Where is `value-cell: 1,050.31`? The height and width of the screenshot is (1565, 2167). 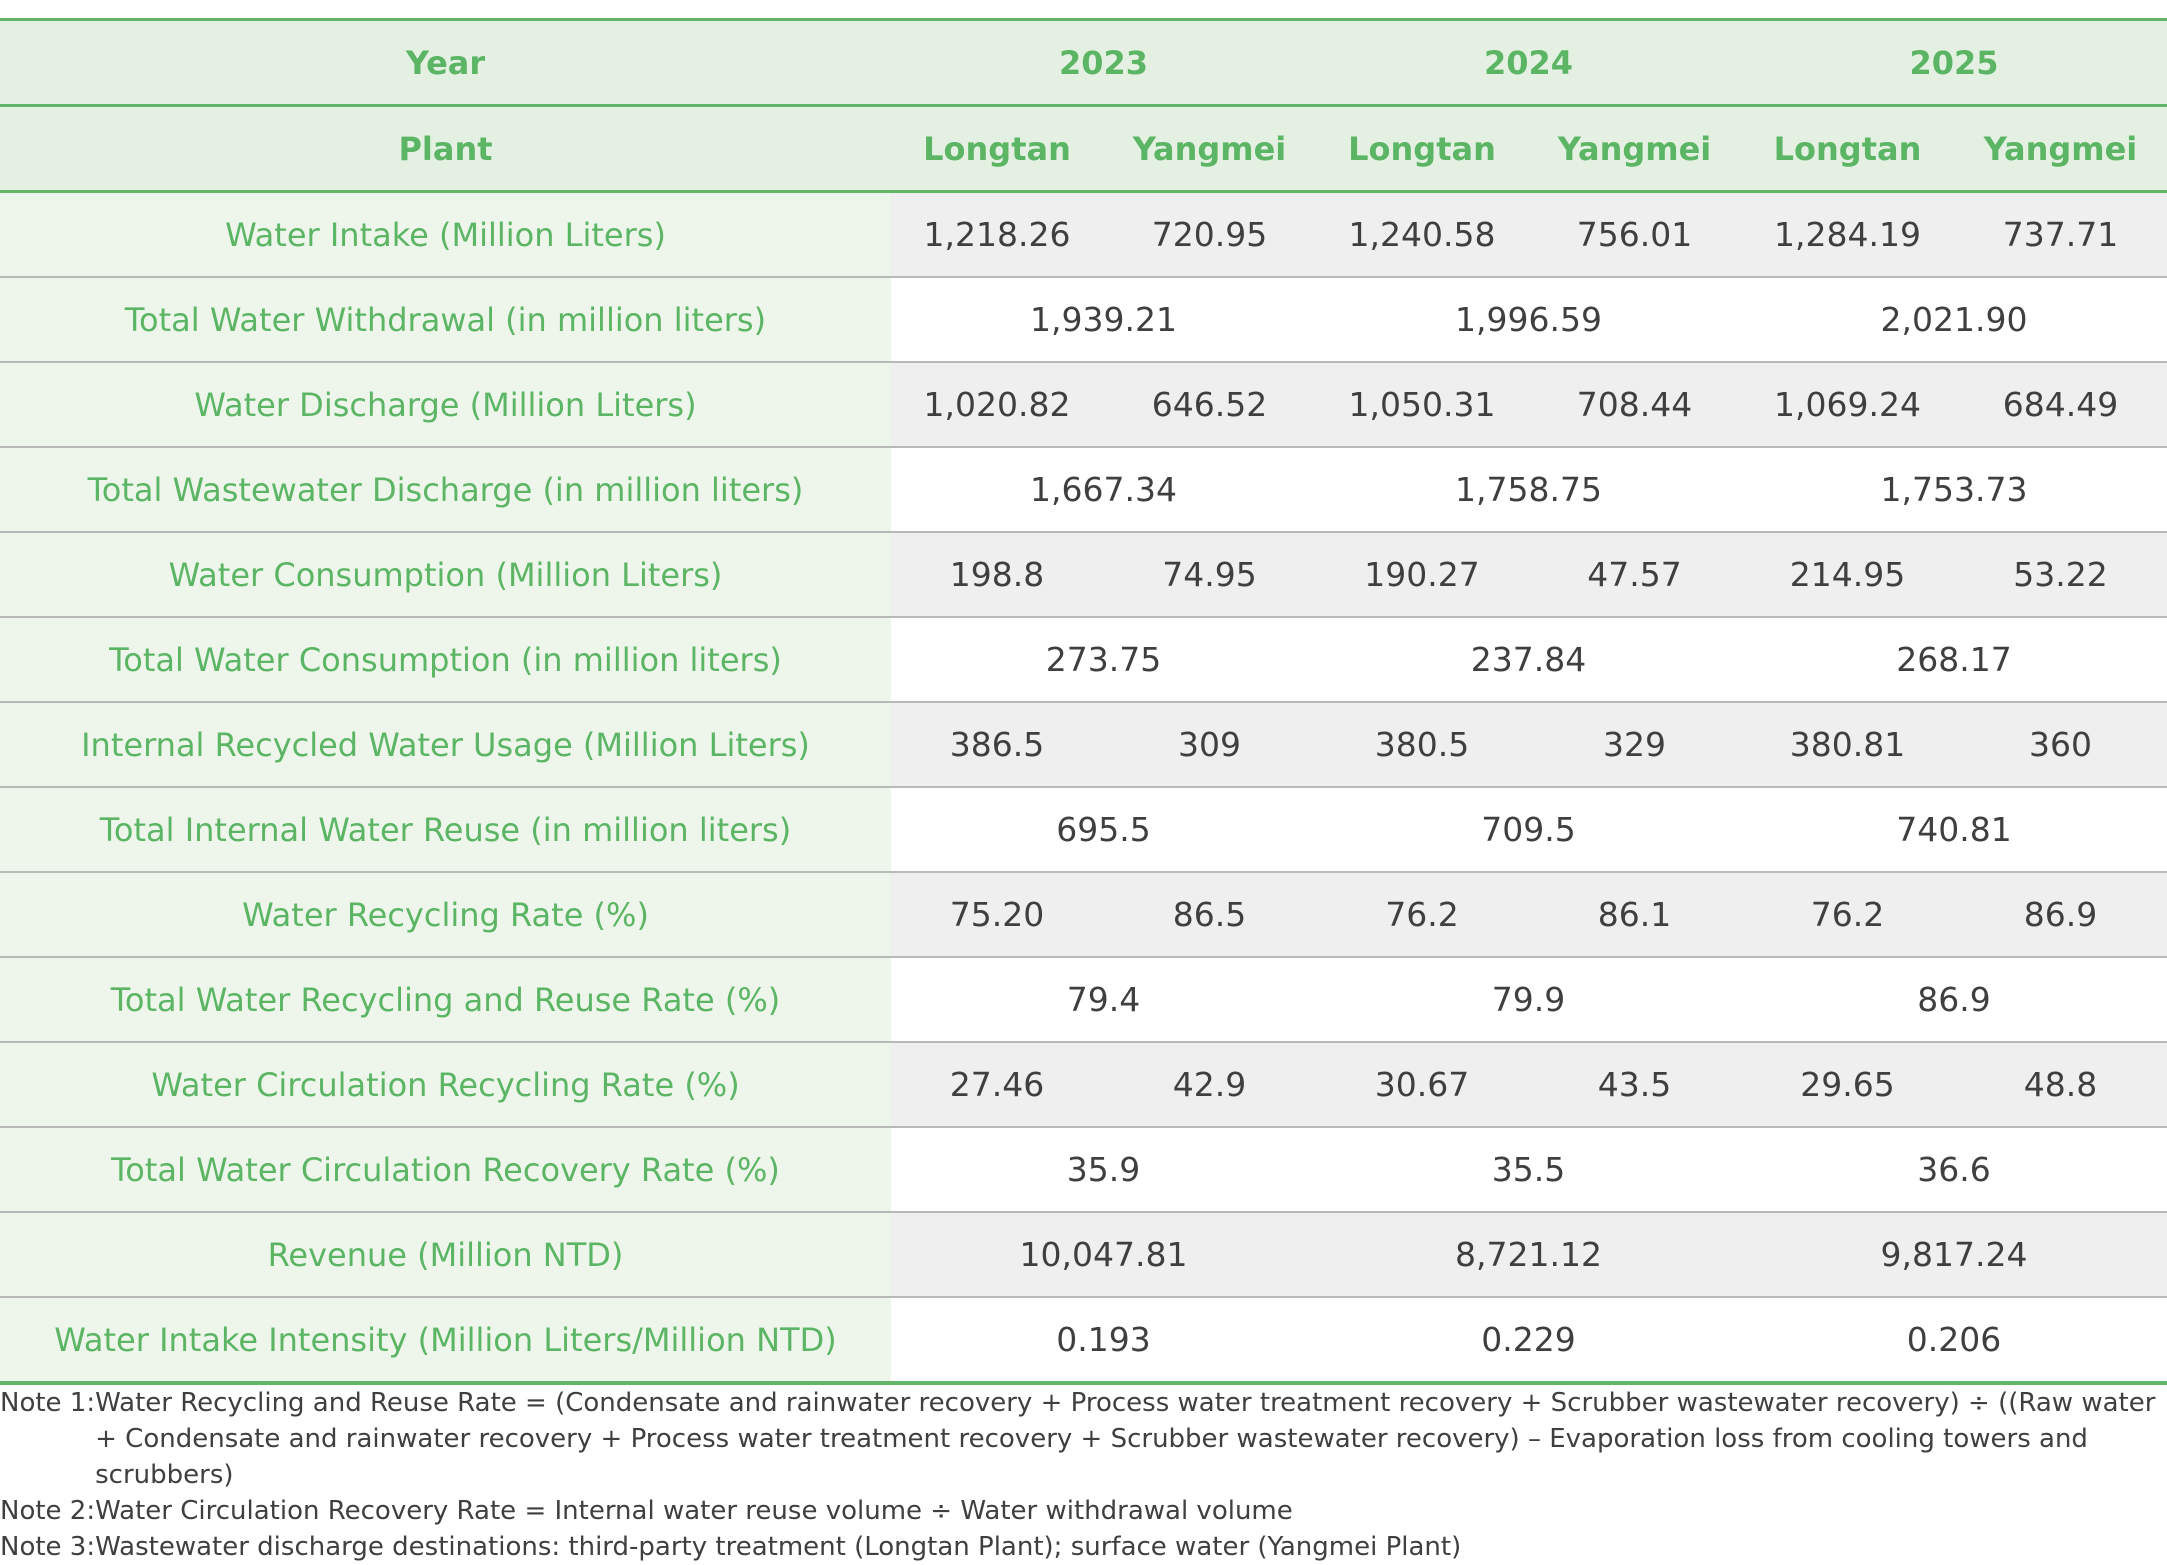 value-cell: 1,050.31 is located at coordinates (1422, 405).